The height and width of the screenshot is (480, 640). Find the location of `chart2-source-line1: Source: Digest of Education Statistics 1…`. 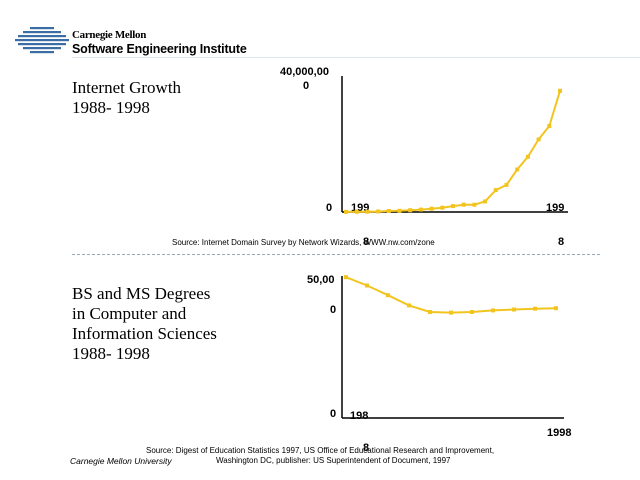

chart2-source-line1: Source: Digest of Education Statistics 1… is located at coordinates (320, 450).